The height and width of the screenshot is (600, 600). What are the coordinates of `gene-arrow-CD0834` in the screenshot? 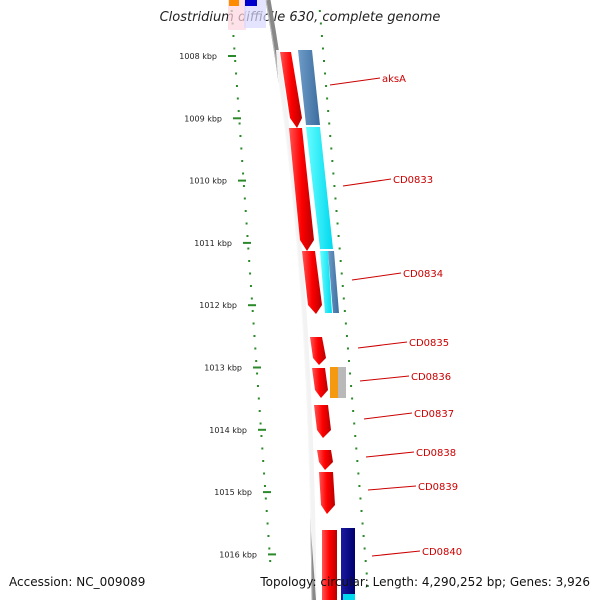 It's located at (312, 282).